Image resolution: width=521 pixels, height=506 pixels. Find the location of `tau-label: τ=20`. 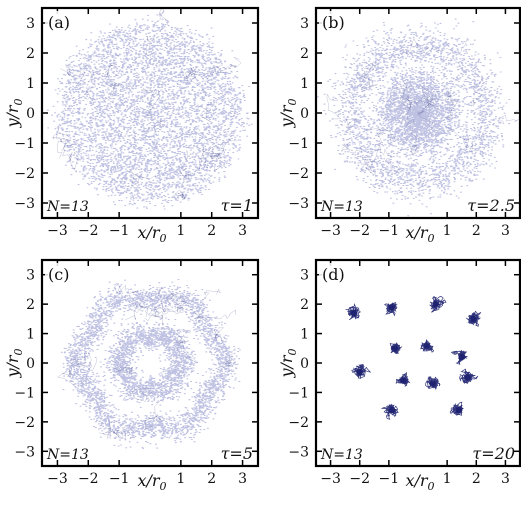

tau-label: τ=20 is located at coordinates (493, 453).